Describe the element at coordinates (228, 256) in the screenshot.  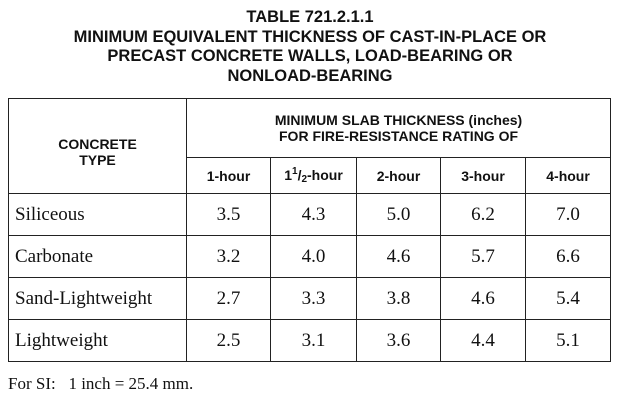
I see `value-cell: 3.2` at that location.